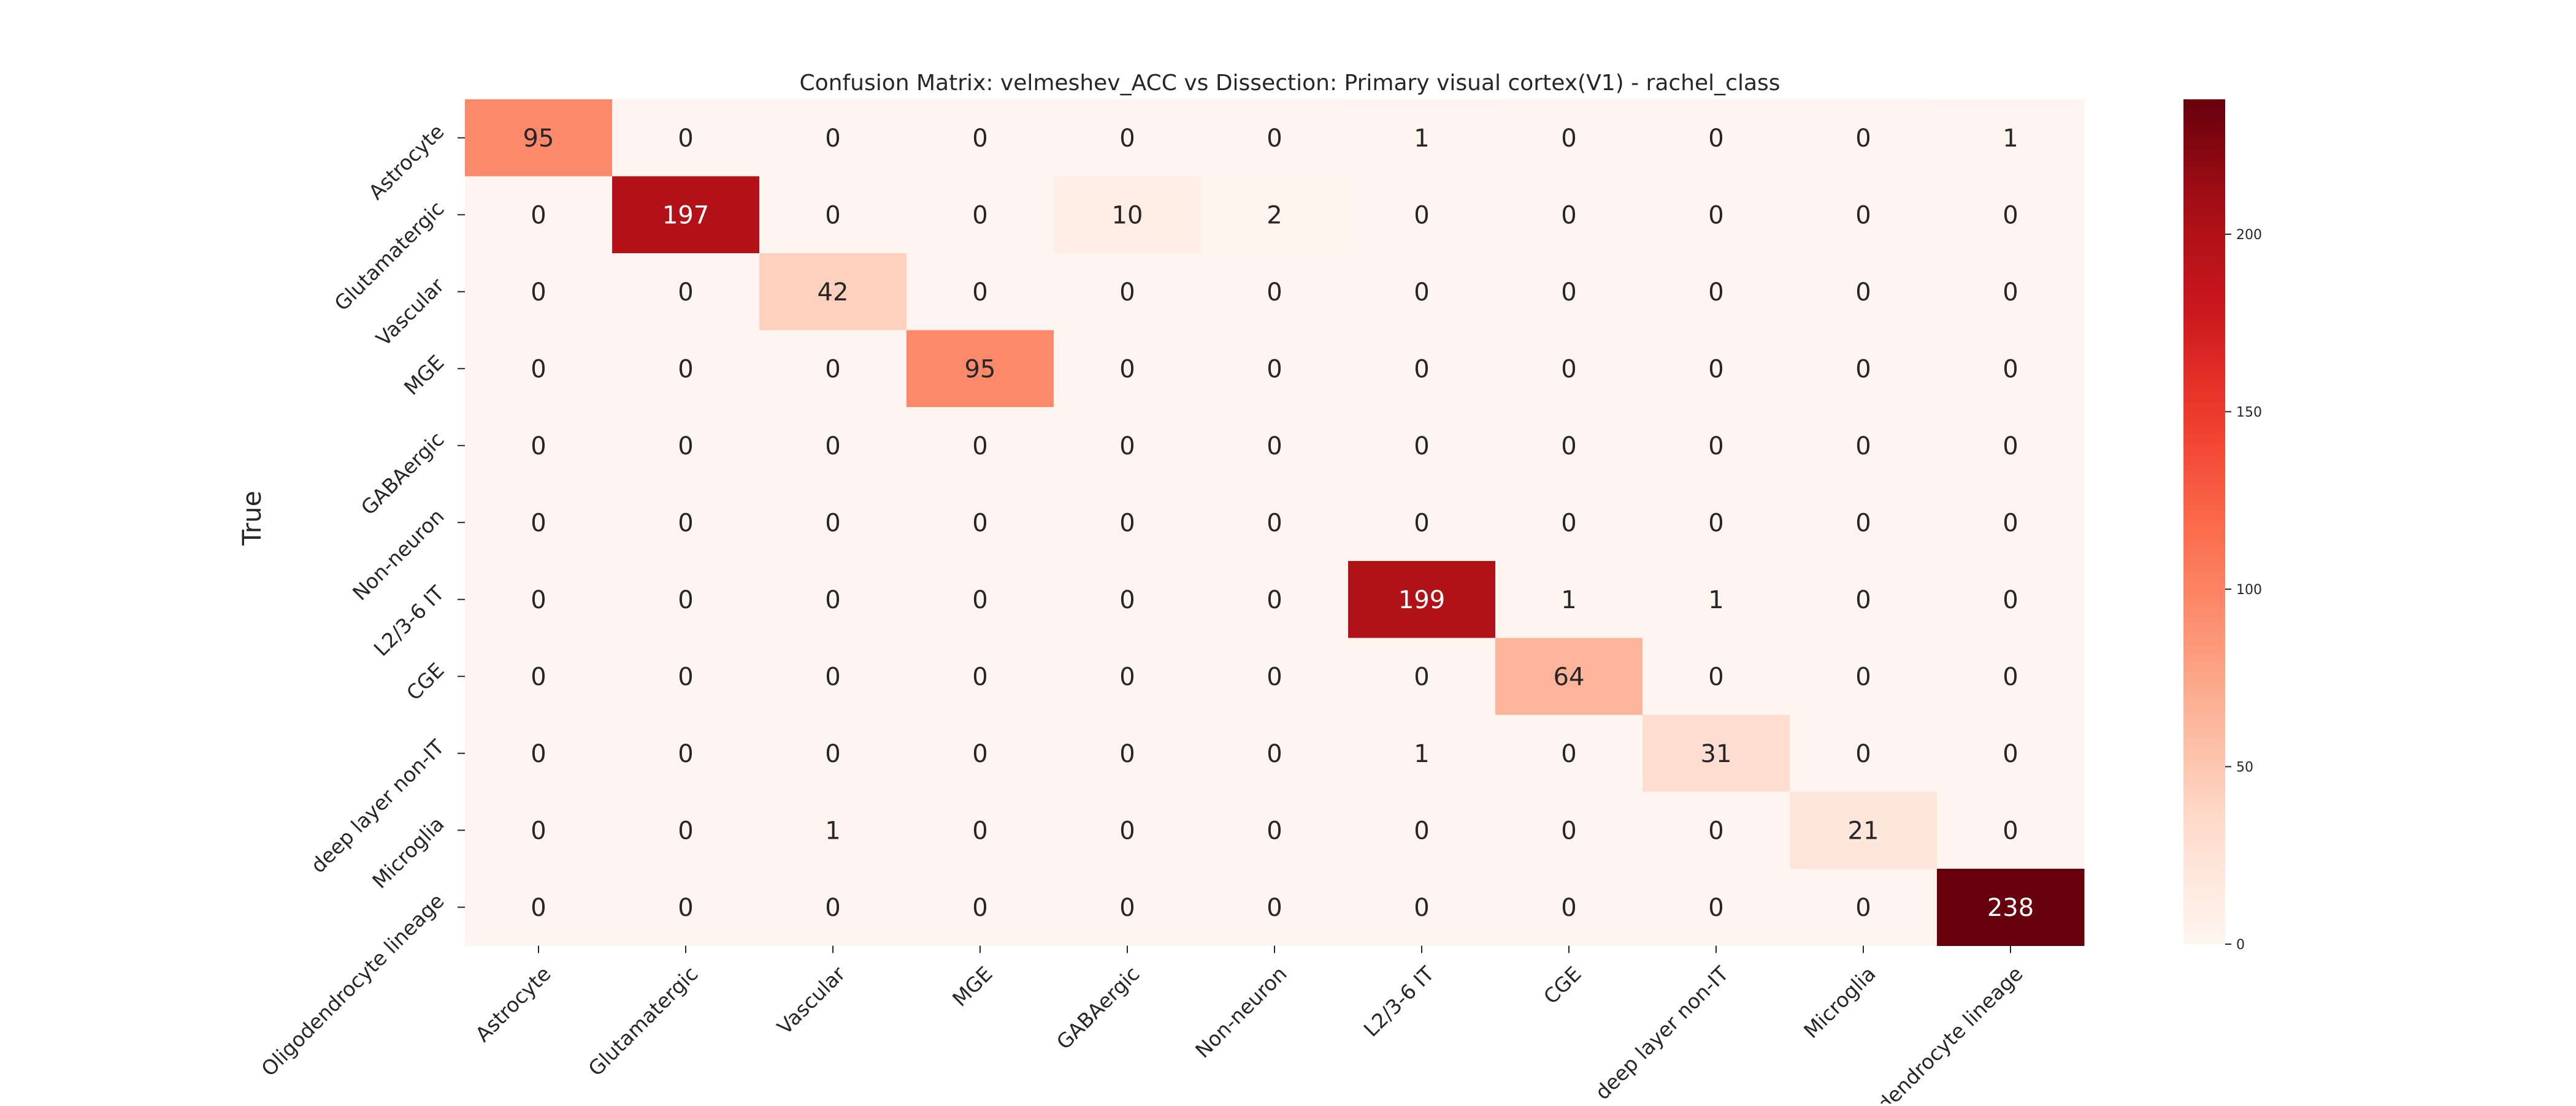 This screenshot has width=2576, height=1106. I want to click on cell-r1-c10, so click(2011, 215).